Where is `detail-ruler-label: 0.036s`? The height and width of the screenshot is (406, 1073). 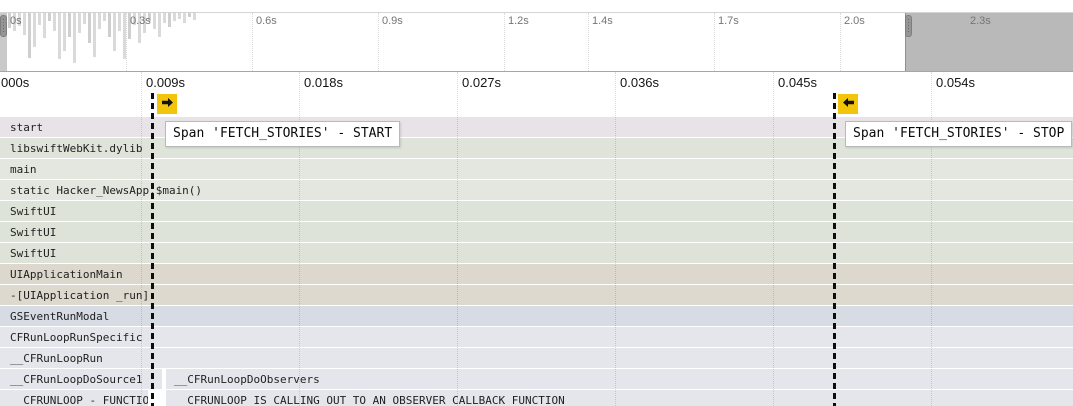 detail-ruler-label: 0.036s is located at coordinates (640, 82).